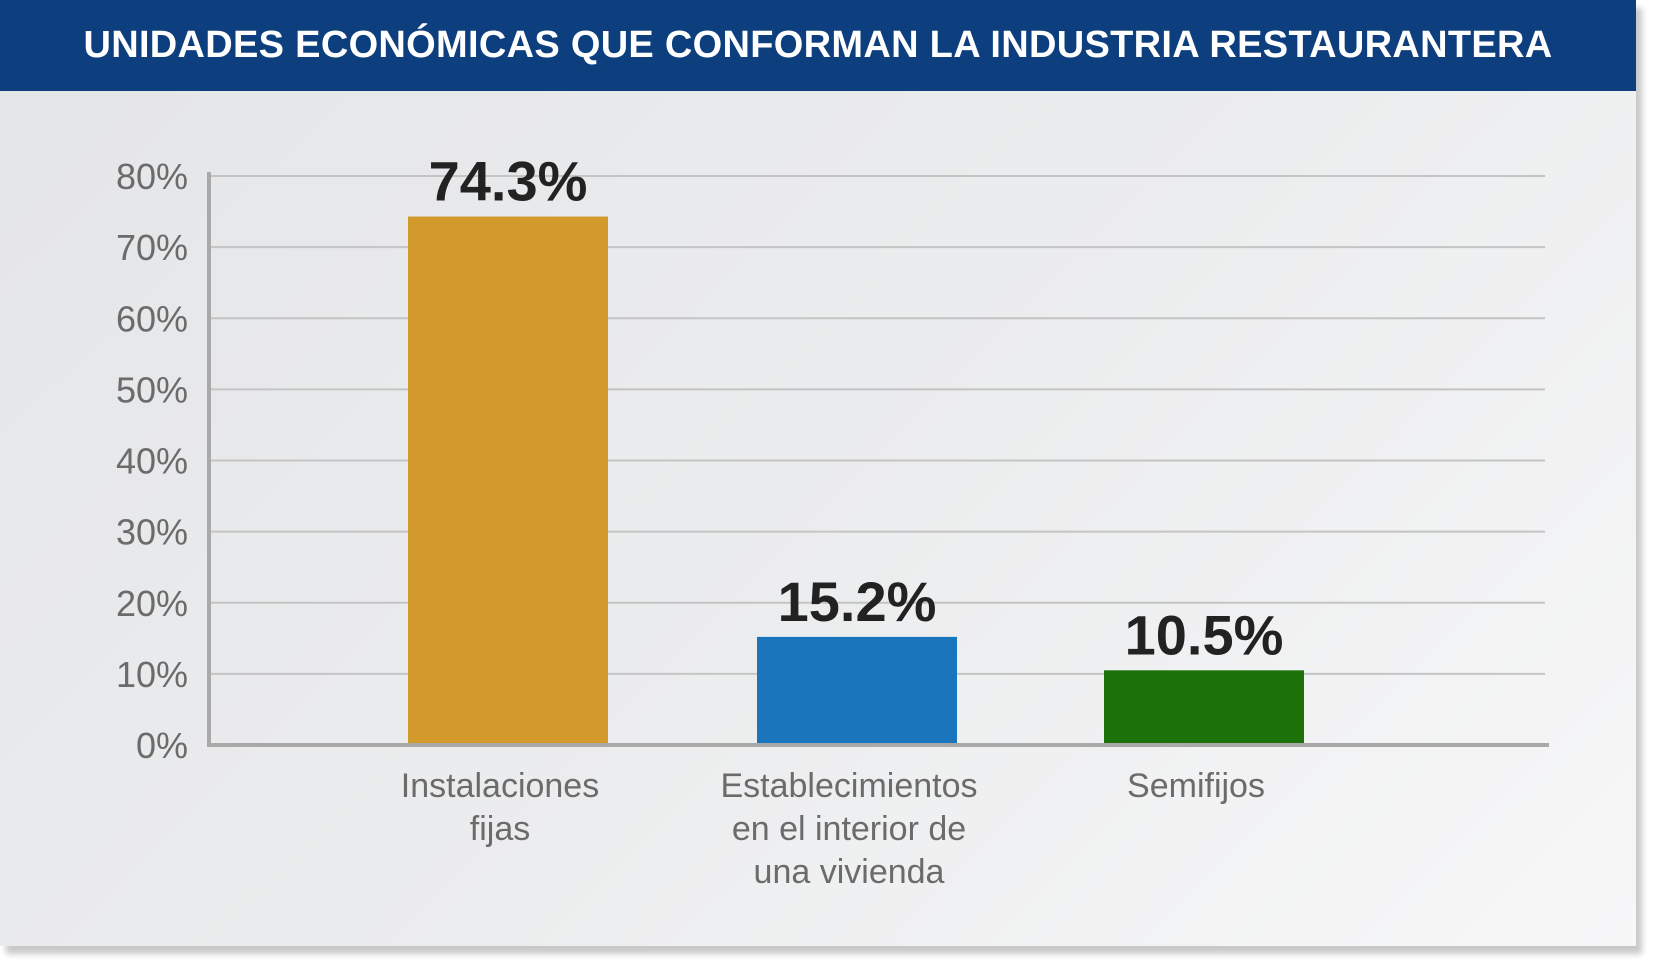 Image resolution: width=1656 pixels, height=961 pixels. What do you see at coordinates (508, 181) in the screenshot?
I see `bar-value-label: 74.3%` at bounding box center [508, 181].